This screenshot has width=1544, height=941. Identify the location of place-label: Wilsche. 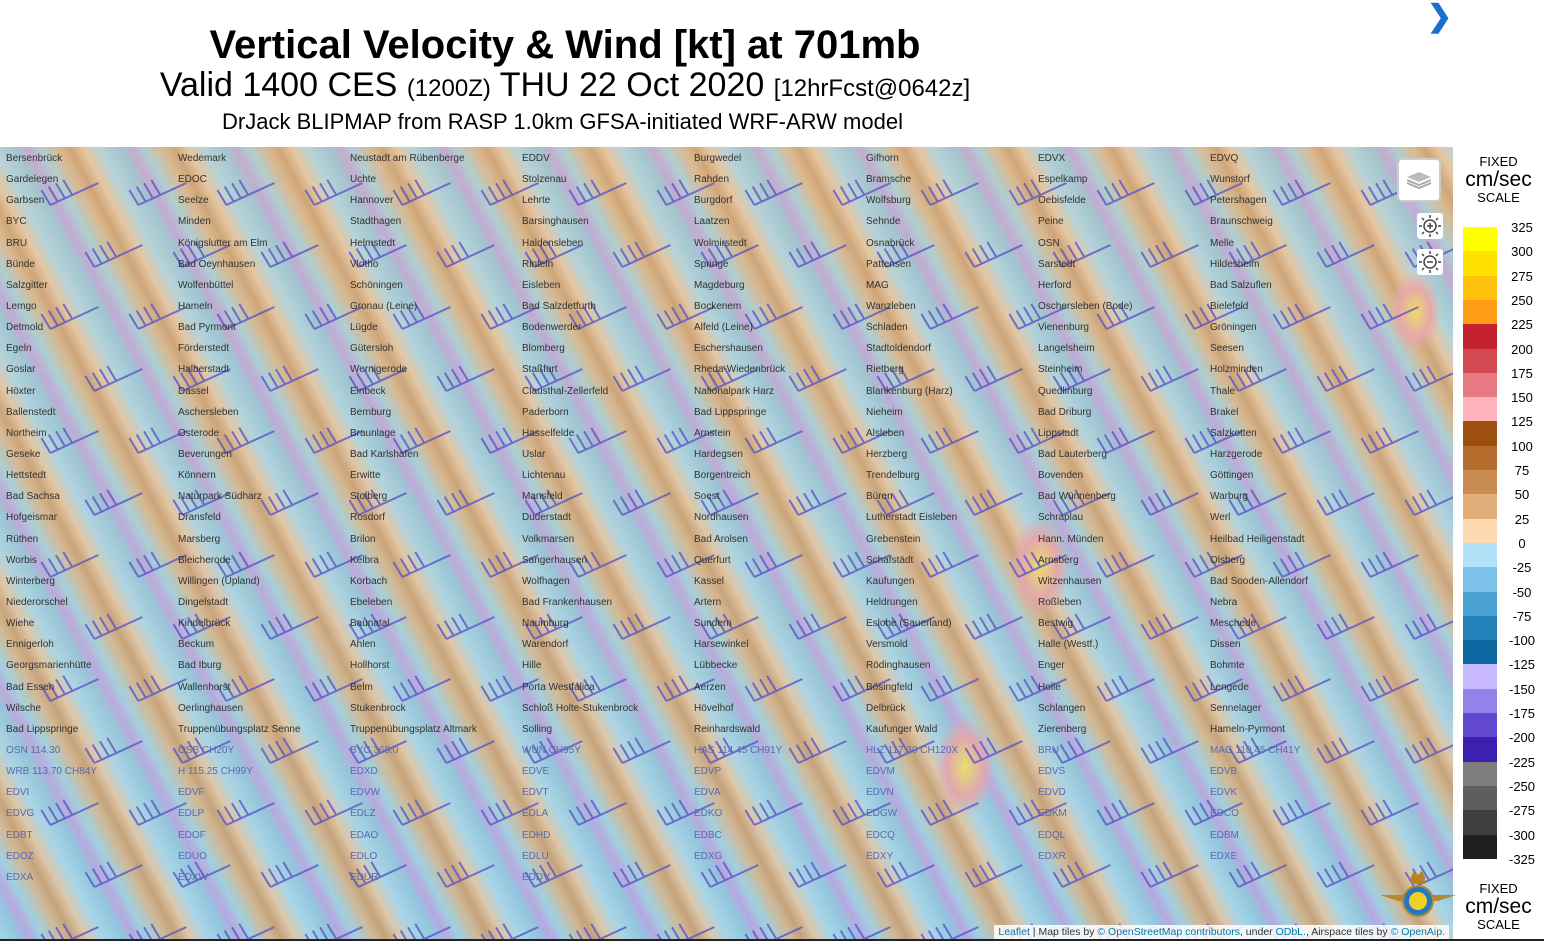
(24, 708).